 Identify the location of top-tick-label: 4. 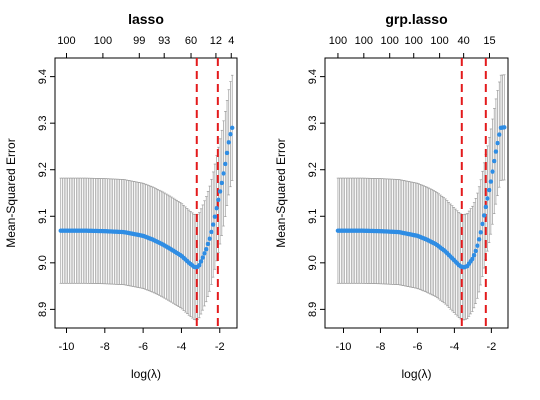
(231, 41).